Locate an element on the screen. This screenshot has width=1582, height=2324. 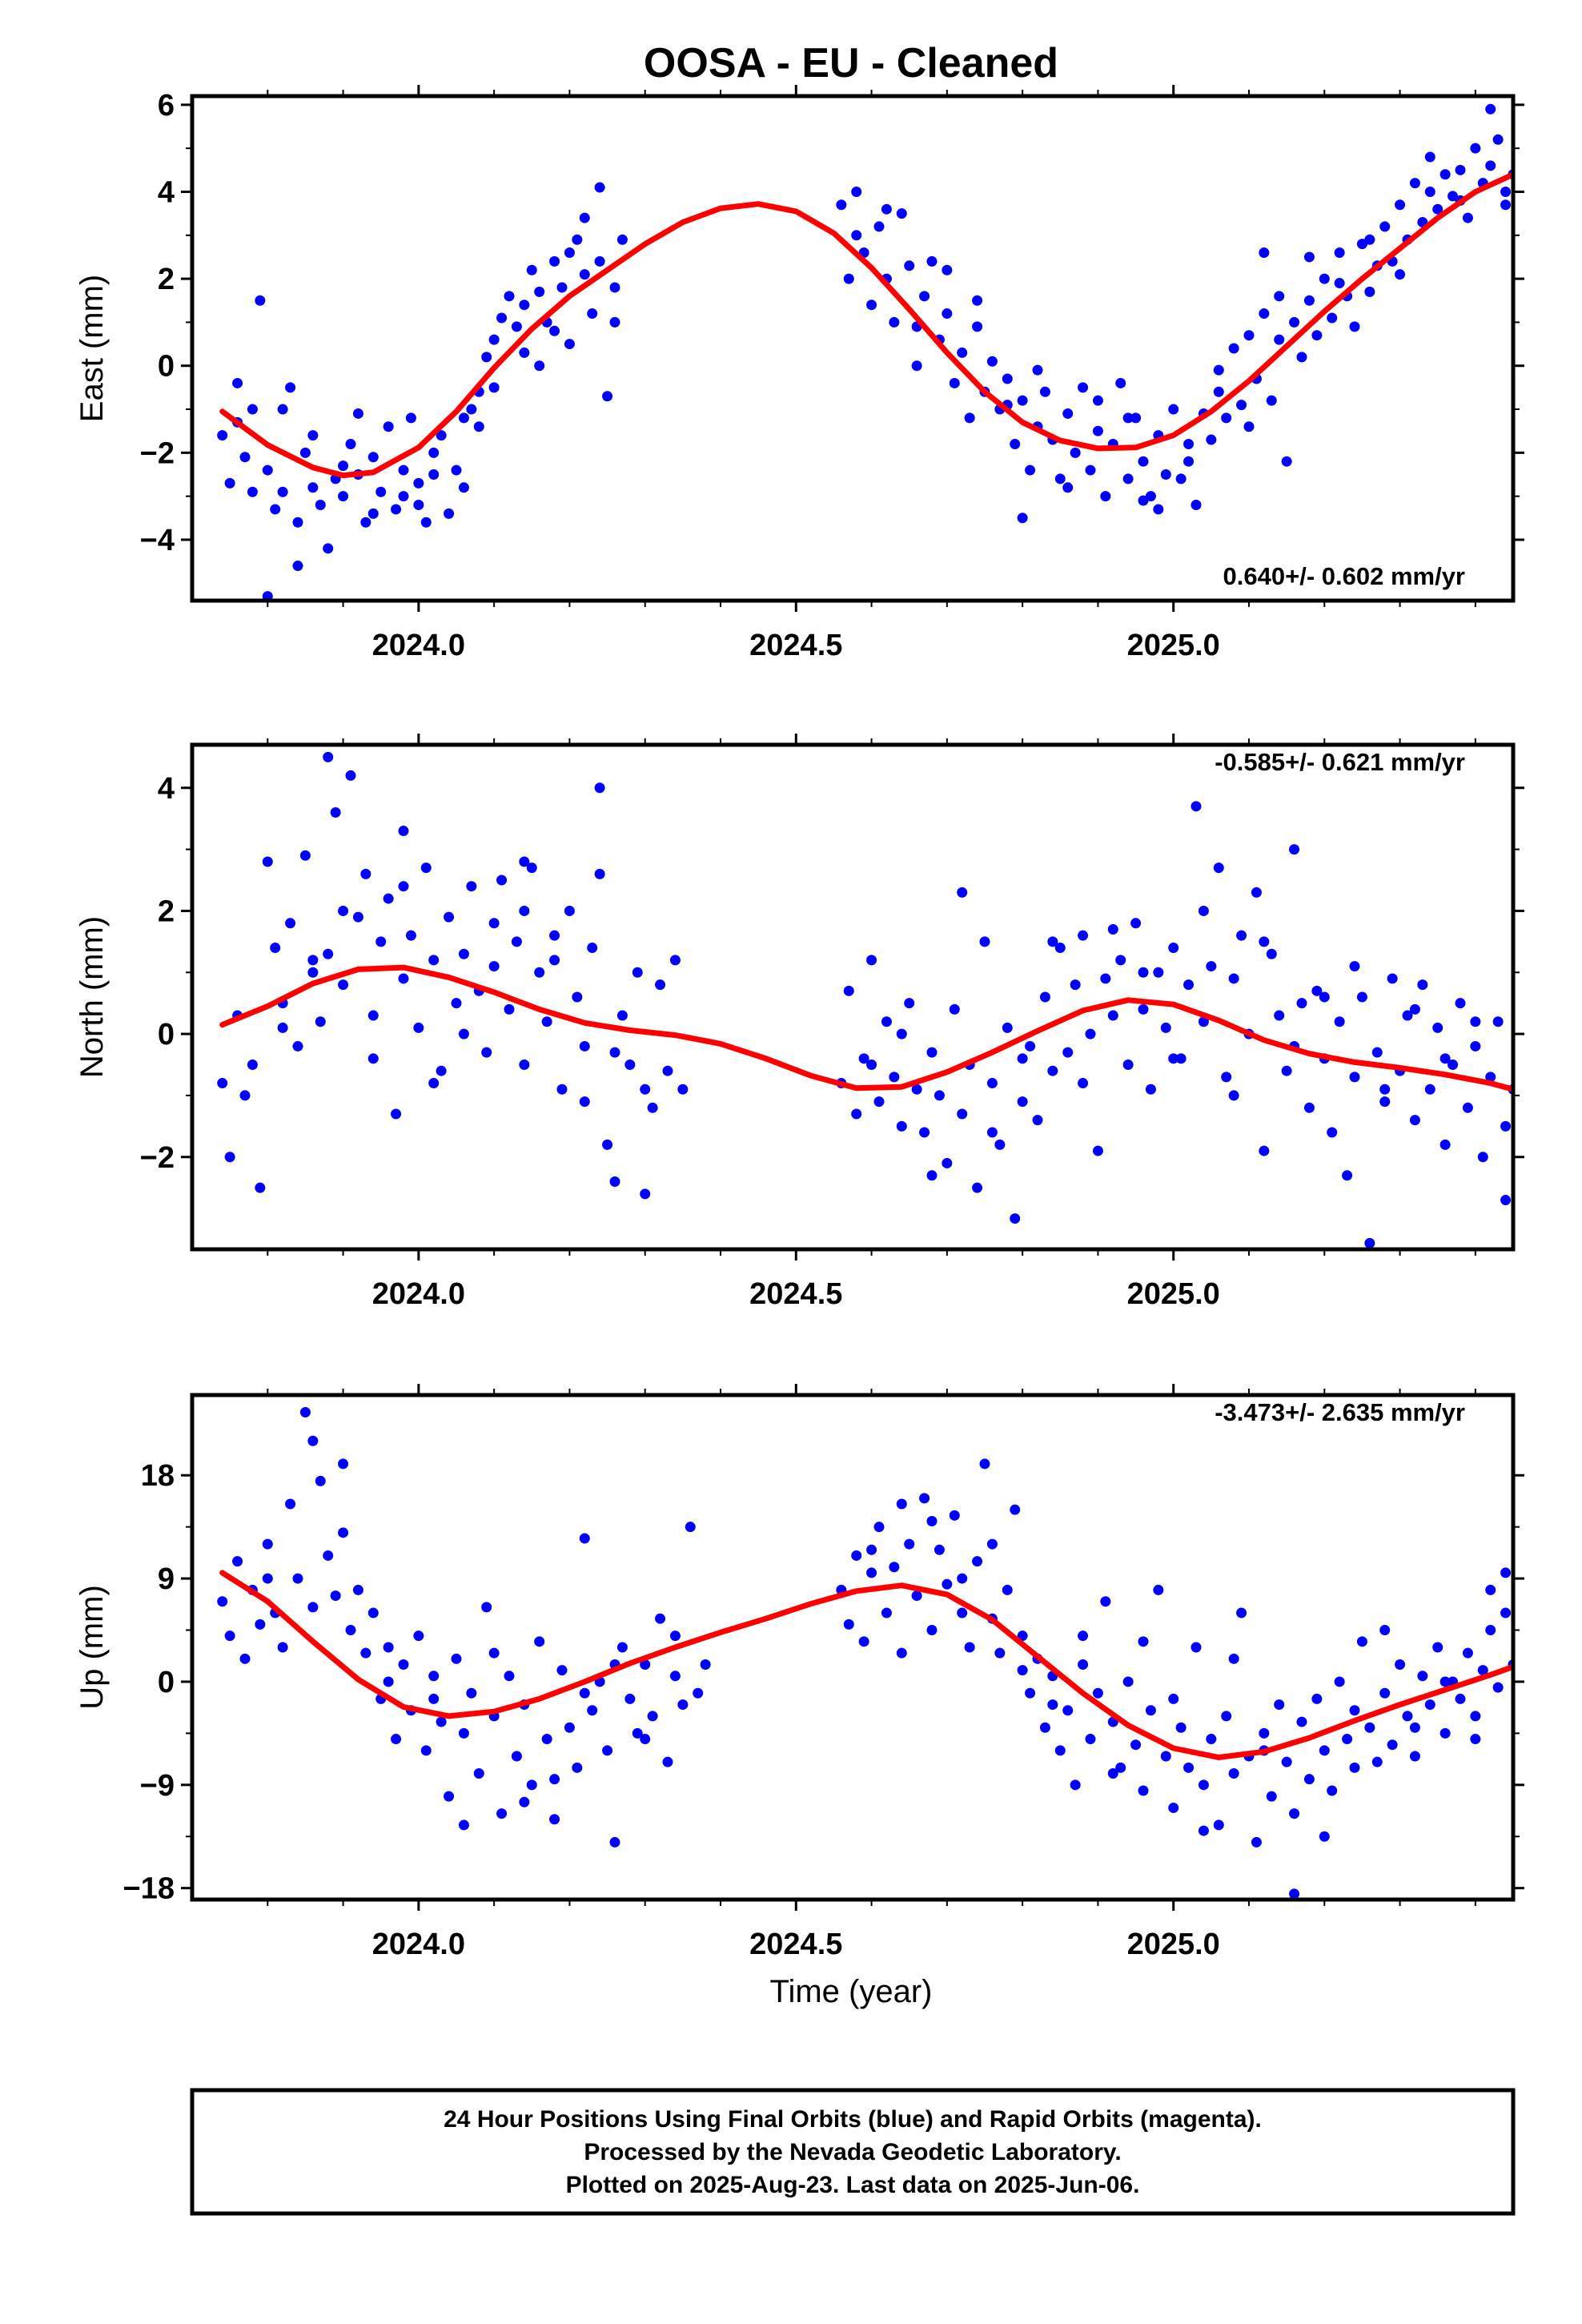
rate-annotation: 0.640+/- 0.602 mm/yr is located at coordinates (1344, 576).